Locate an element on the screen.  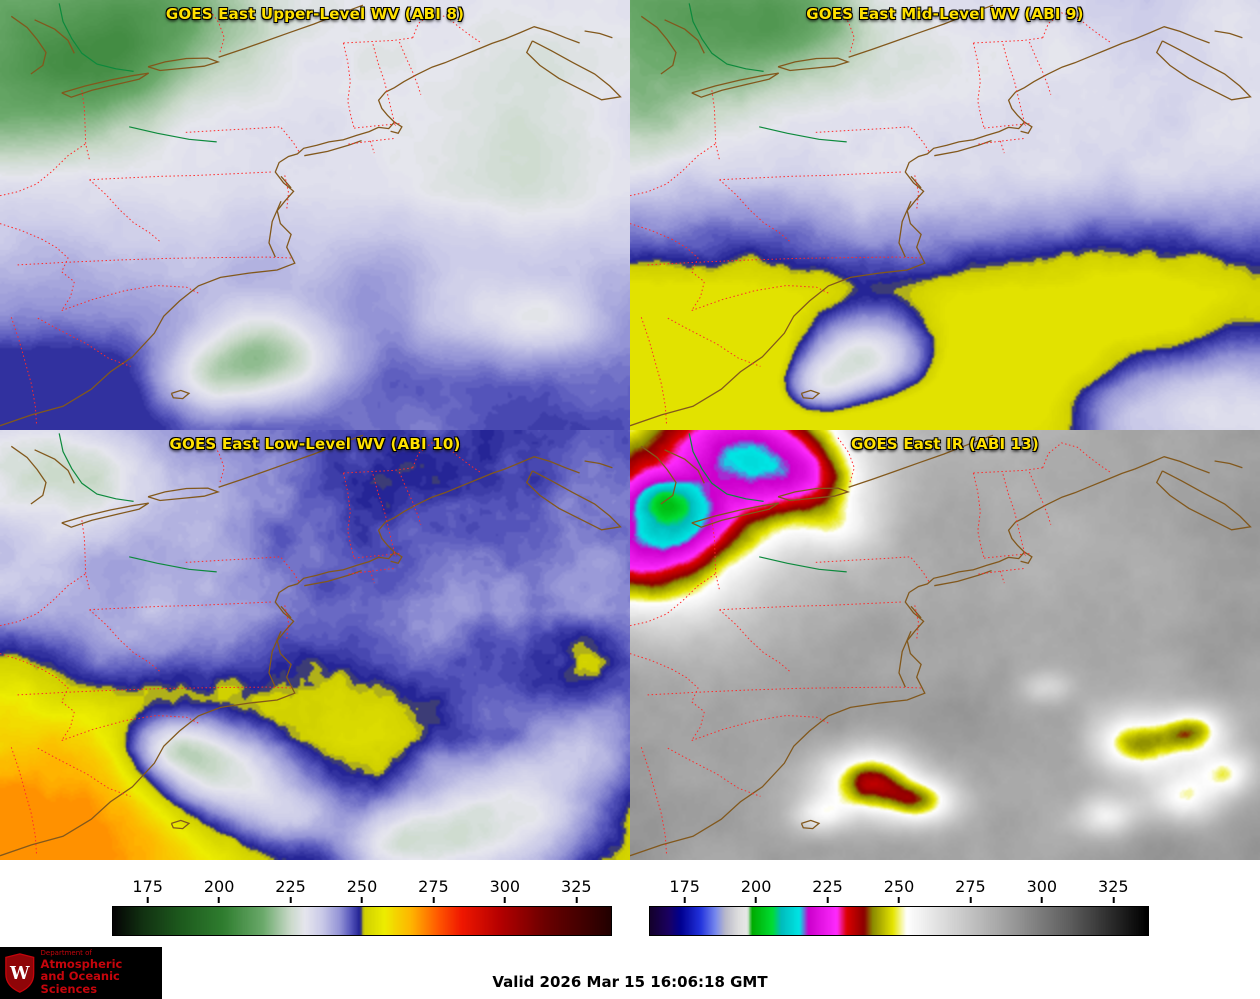
colorbar-tick: 250 is located at coordinates (899, 890).